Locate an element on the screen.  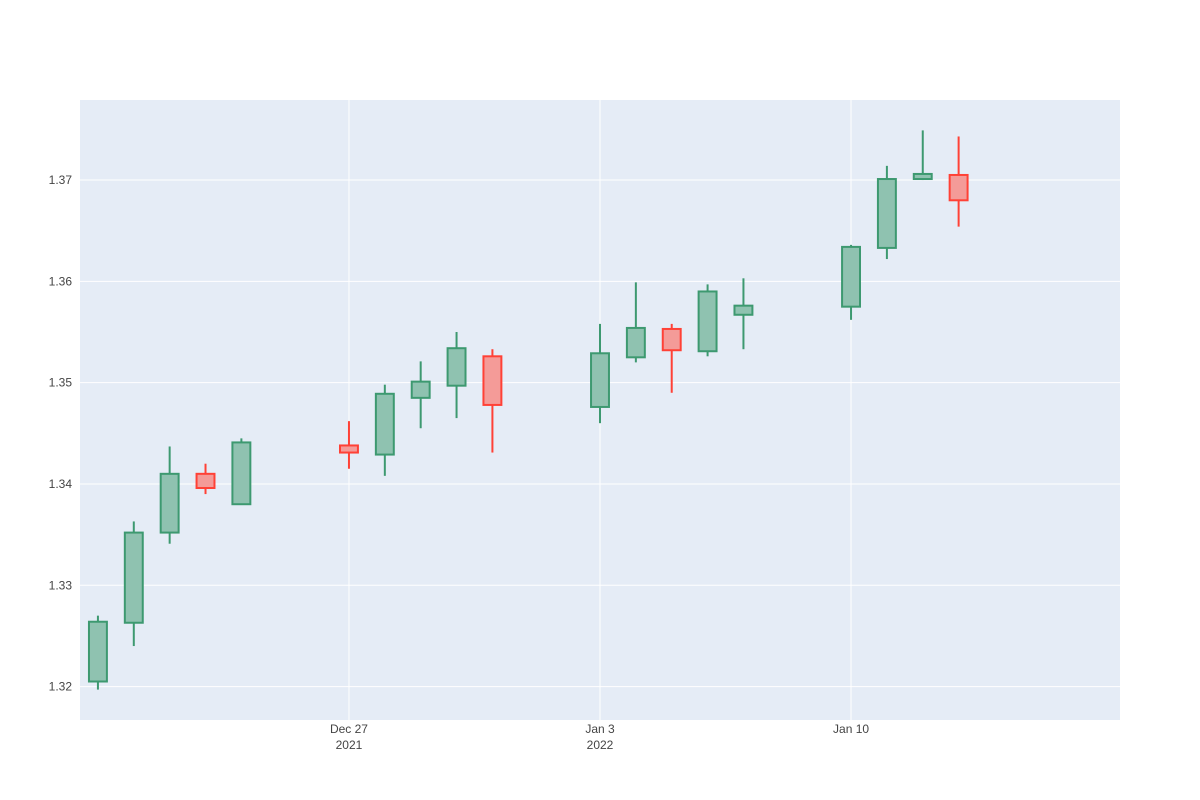
y-tick-label: 1.36 is located at coordinates (61, 281).